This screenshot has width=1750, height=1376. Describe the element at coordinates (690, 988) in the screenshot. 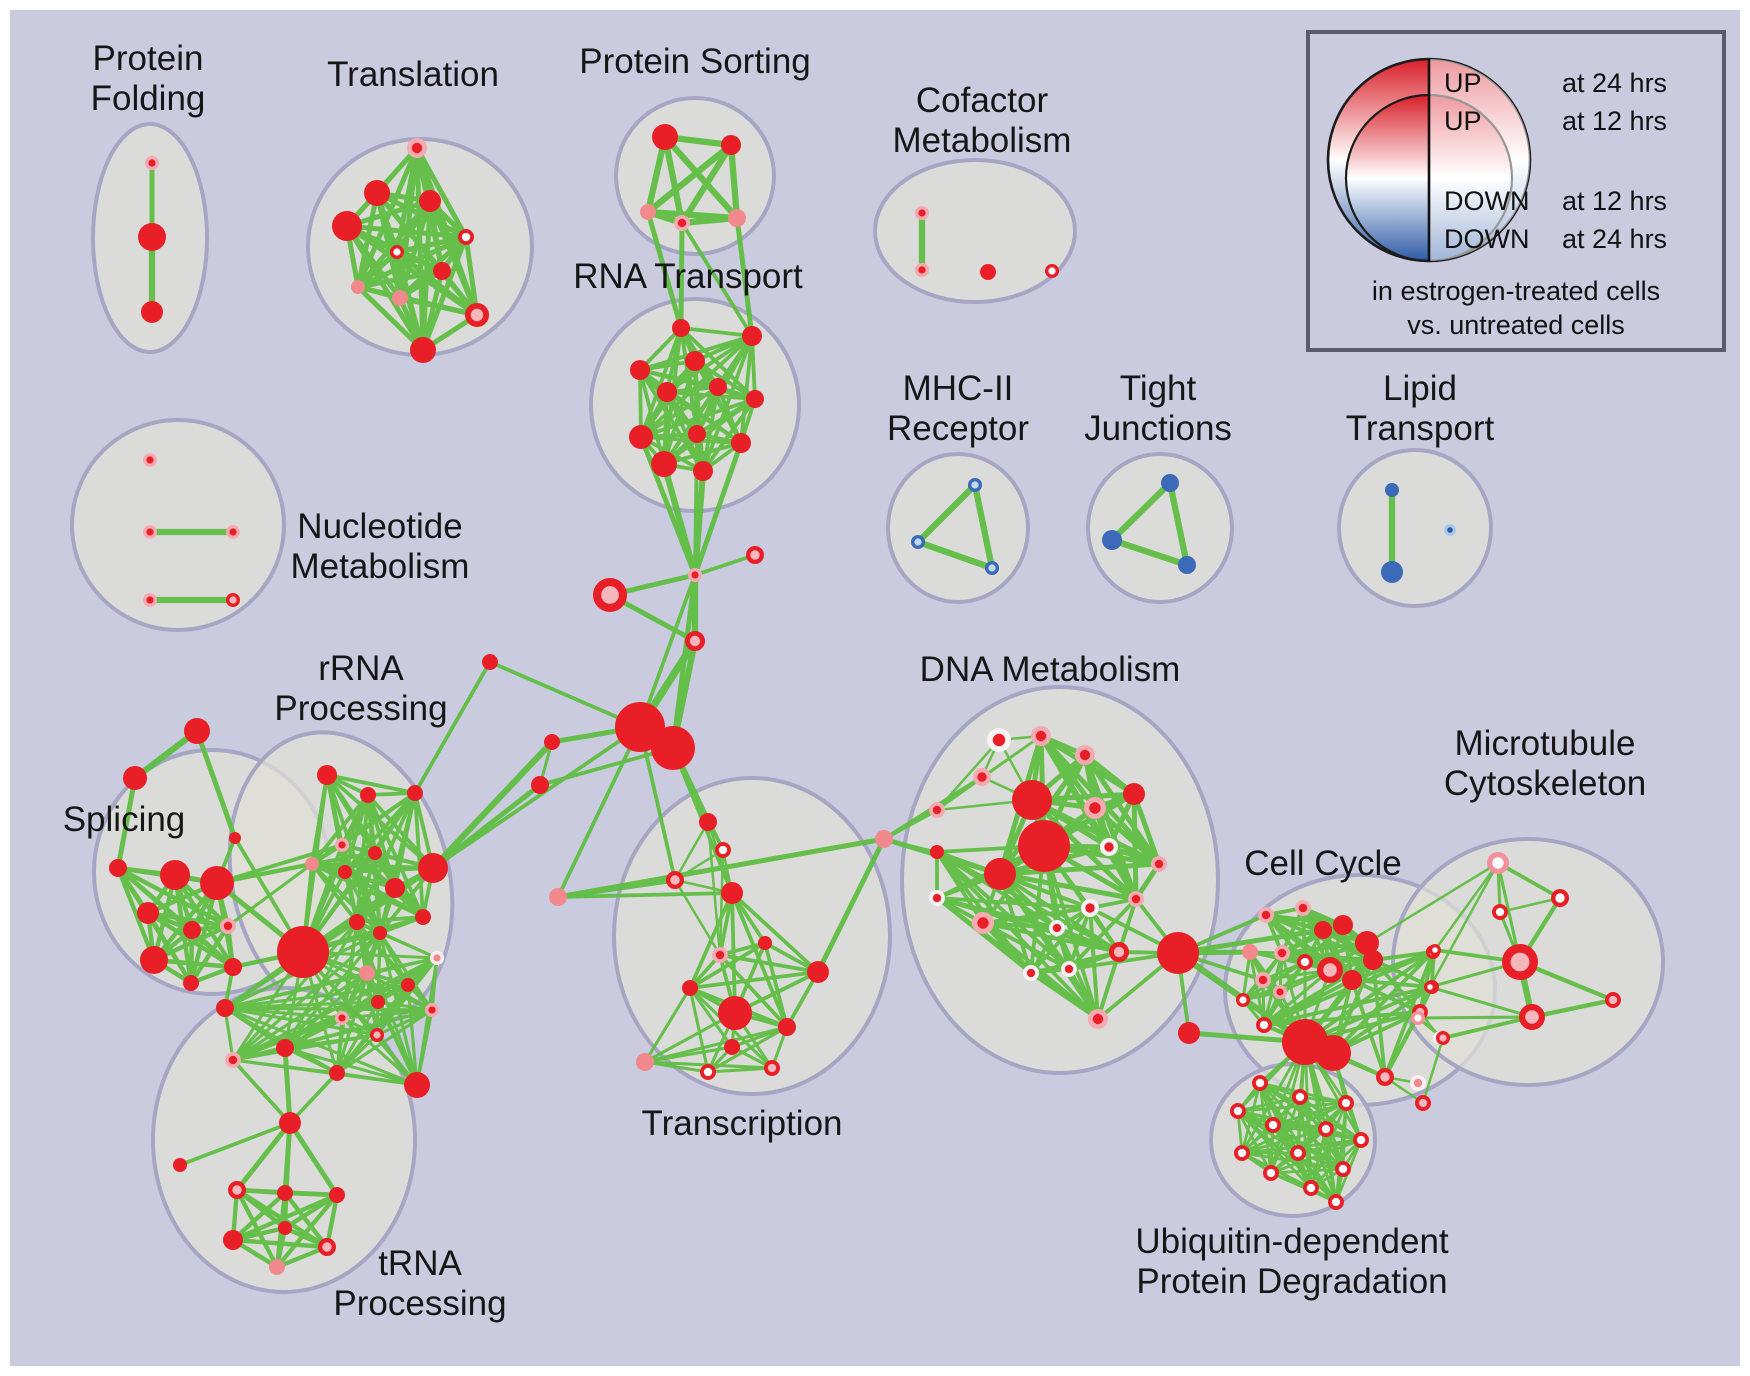

I see `network-node-tx7` at that location.